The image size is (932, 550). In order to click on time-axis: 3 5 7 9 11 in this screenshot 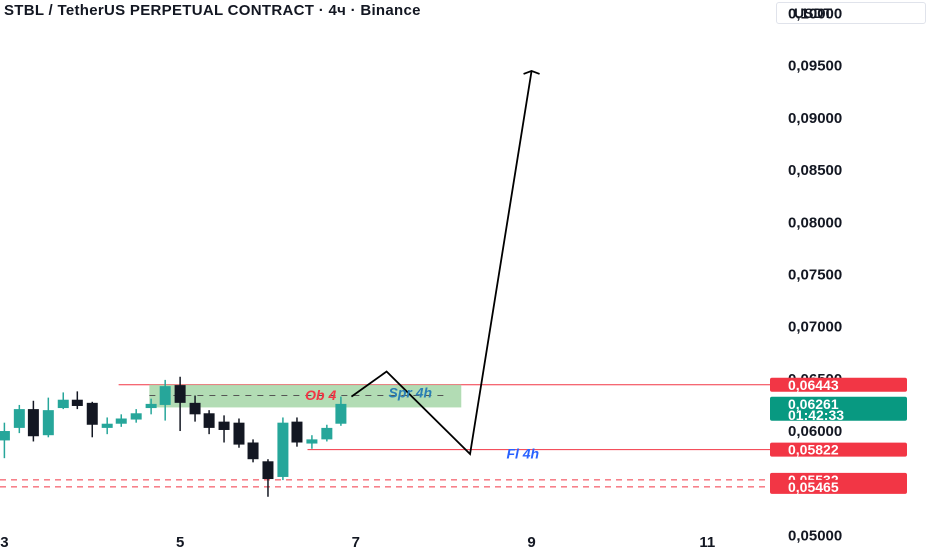, I will do `click(357, 542)`.